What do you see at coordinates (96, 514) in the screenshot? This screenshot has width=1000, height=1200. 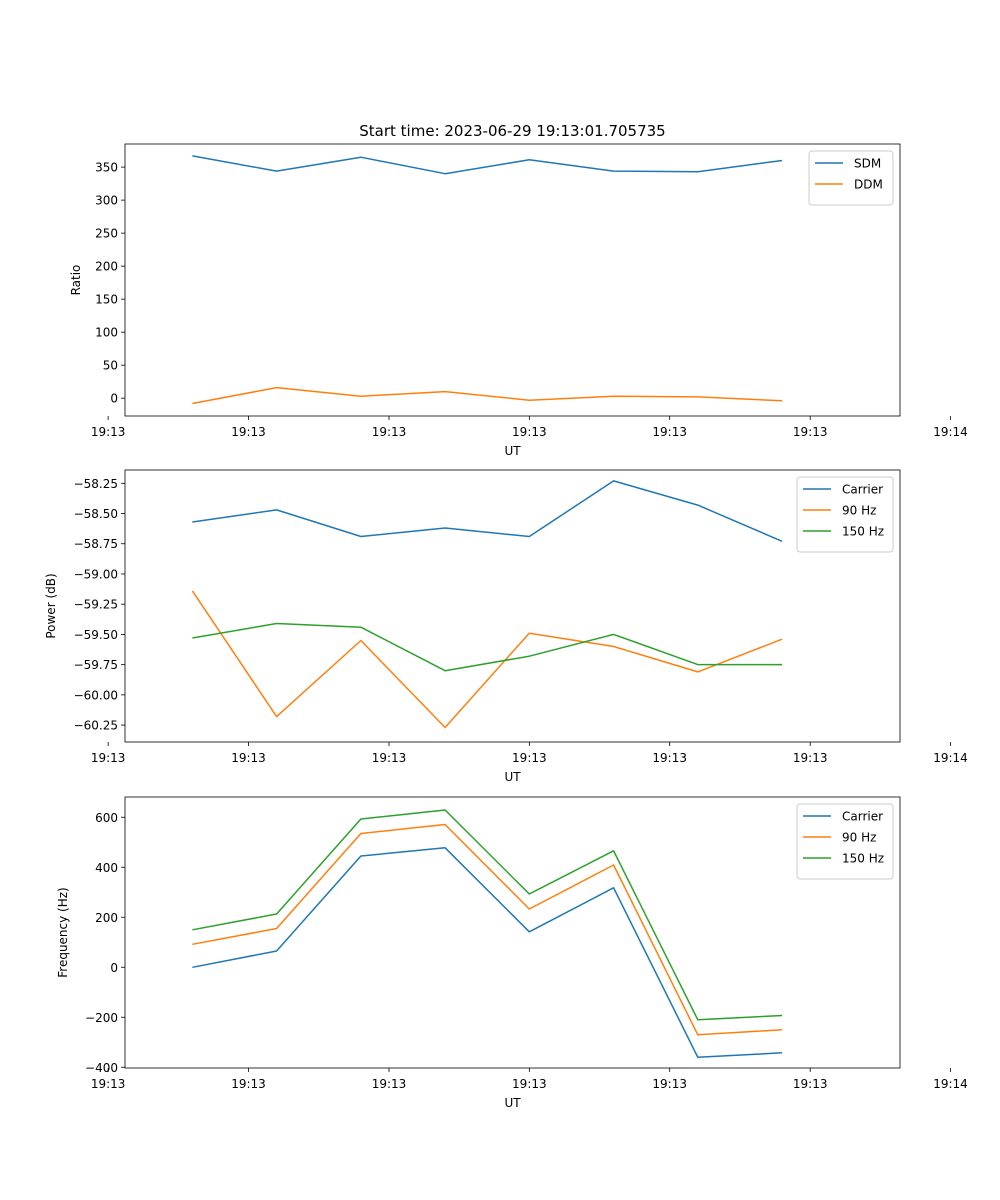 I see `y-tick-label: −58.50` at bounding box center [96, 514].